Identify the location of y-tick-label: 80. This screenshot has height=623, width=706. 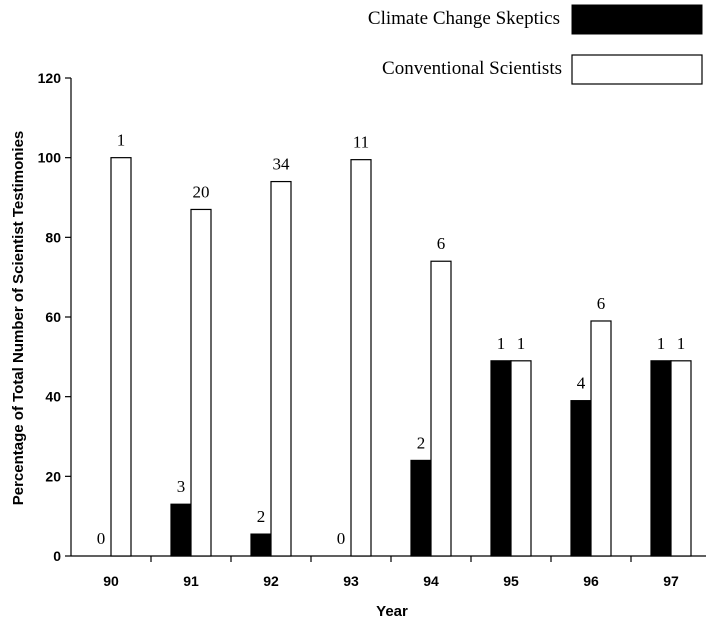
(53, 237).